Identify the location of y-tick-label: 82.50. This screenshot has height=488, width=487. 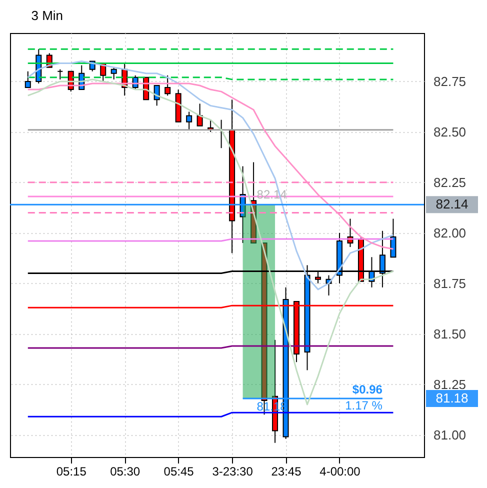
(450, 132).